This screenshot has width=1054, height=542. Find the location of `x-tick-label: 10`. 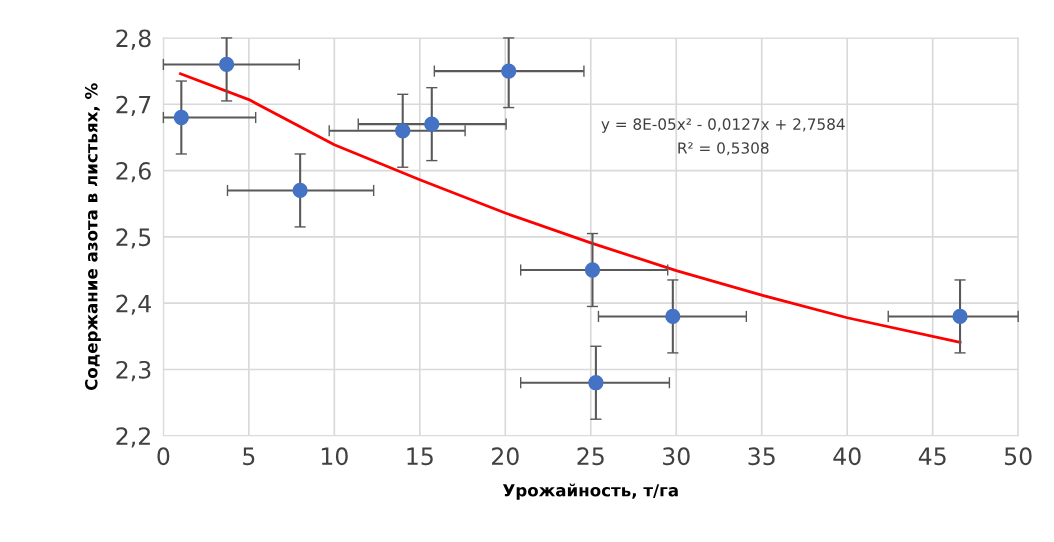

x-tick-label: 10 is located at coordinates (334, 456).